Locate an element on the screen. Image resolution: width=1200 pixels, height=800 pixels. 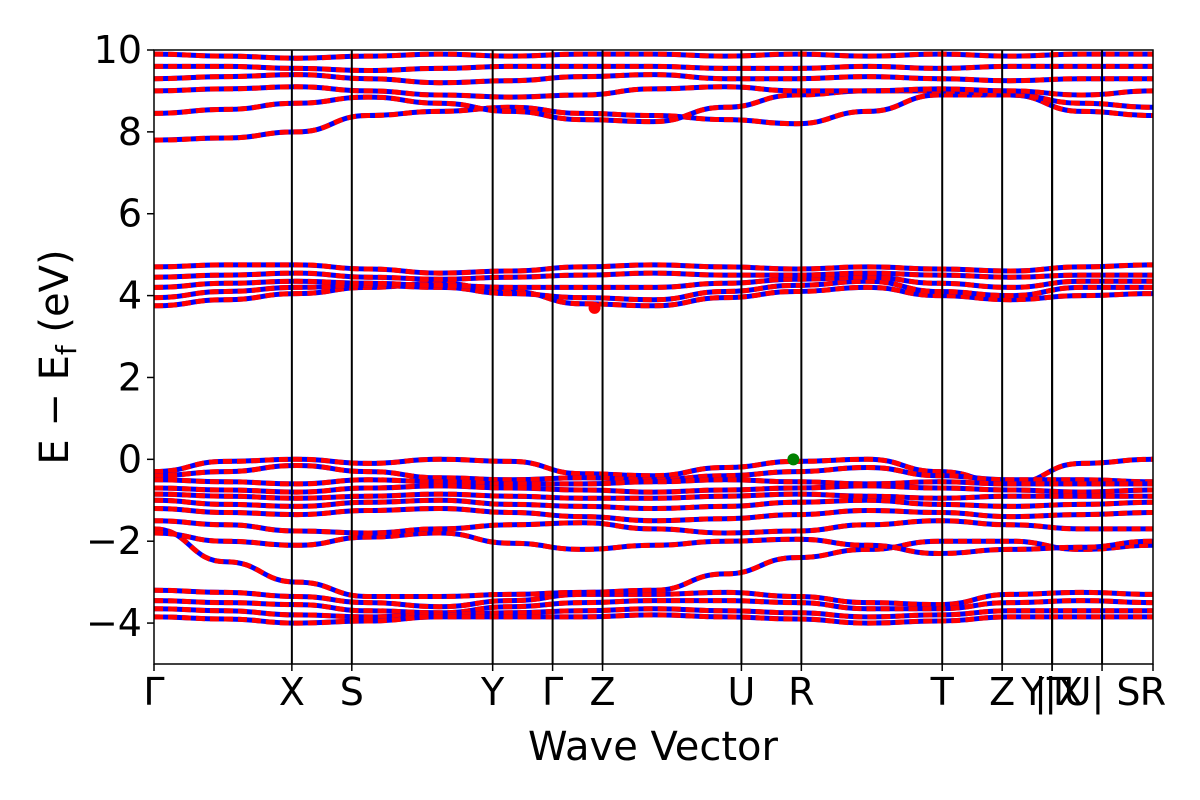
y-axis-title-unit: (eV) is located at coordinates (55, 297).